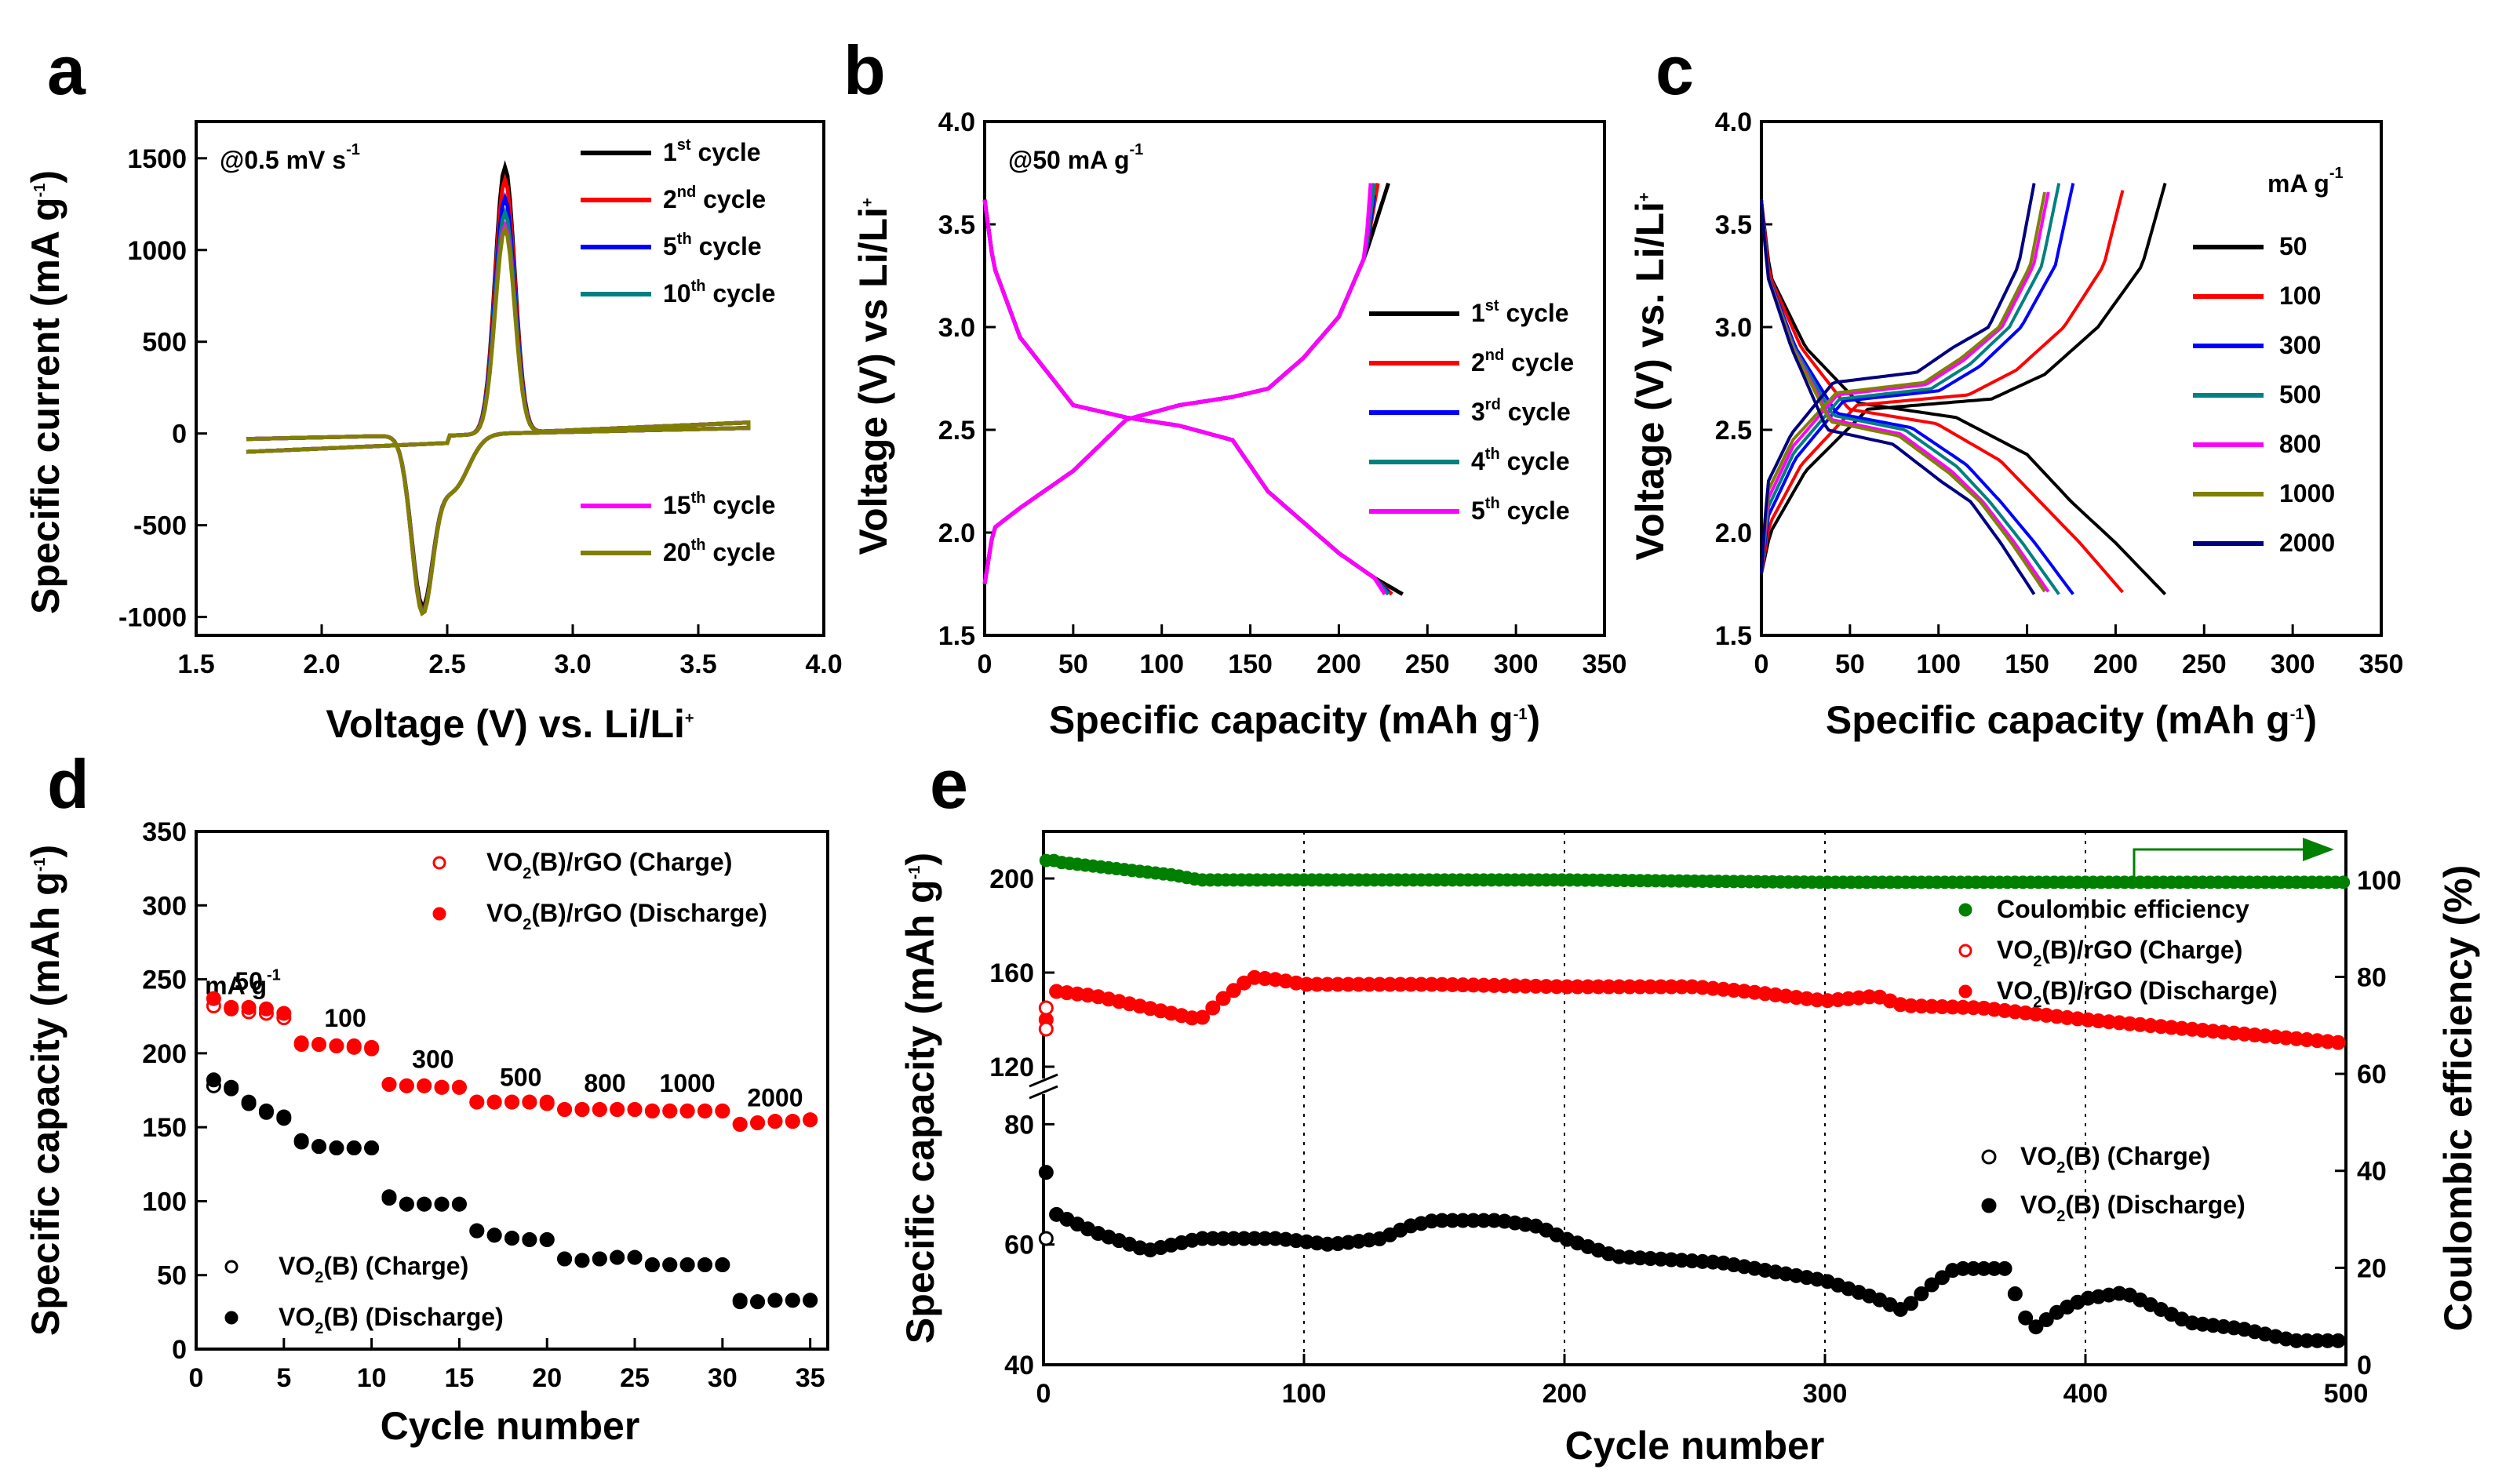 The image size is (2495, 1484). I want to click on legend-label: VO2(B) (Discharge), so click(391, 1320).